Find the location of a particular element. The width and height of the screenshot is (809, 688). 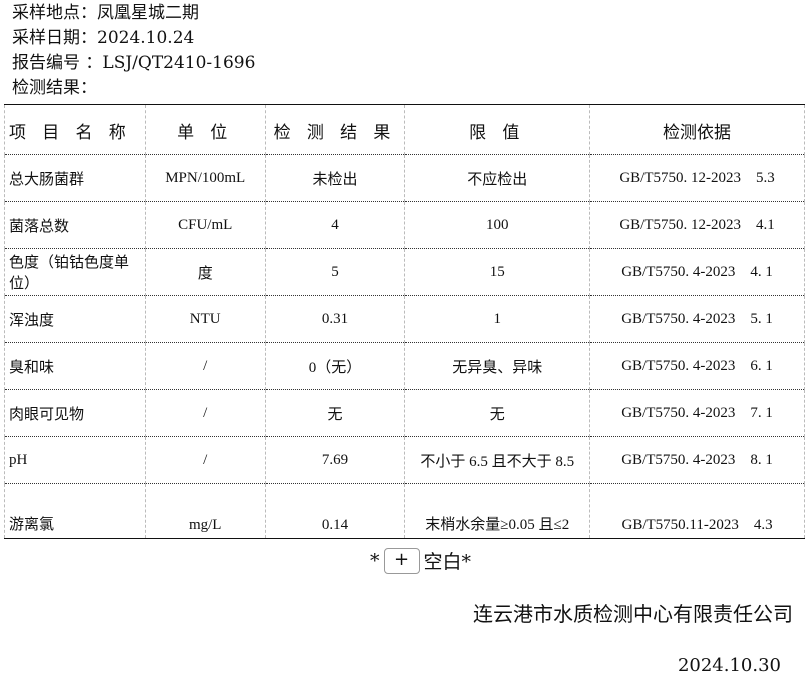

blank-marker: * + 空白* is located at coordinates (420, 560).